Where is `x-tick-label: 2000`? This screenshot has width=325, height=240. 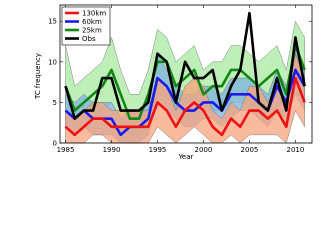
x-tick-label: 2000 is located at coordinates (204, 150).